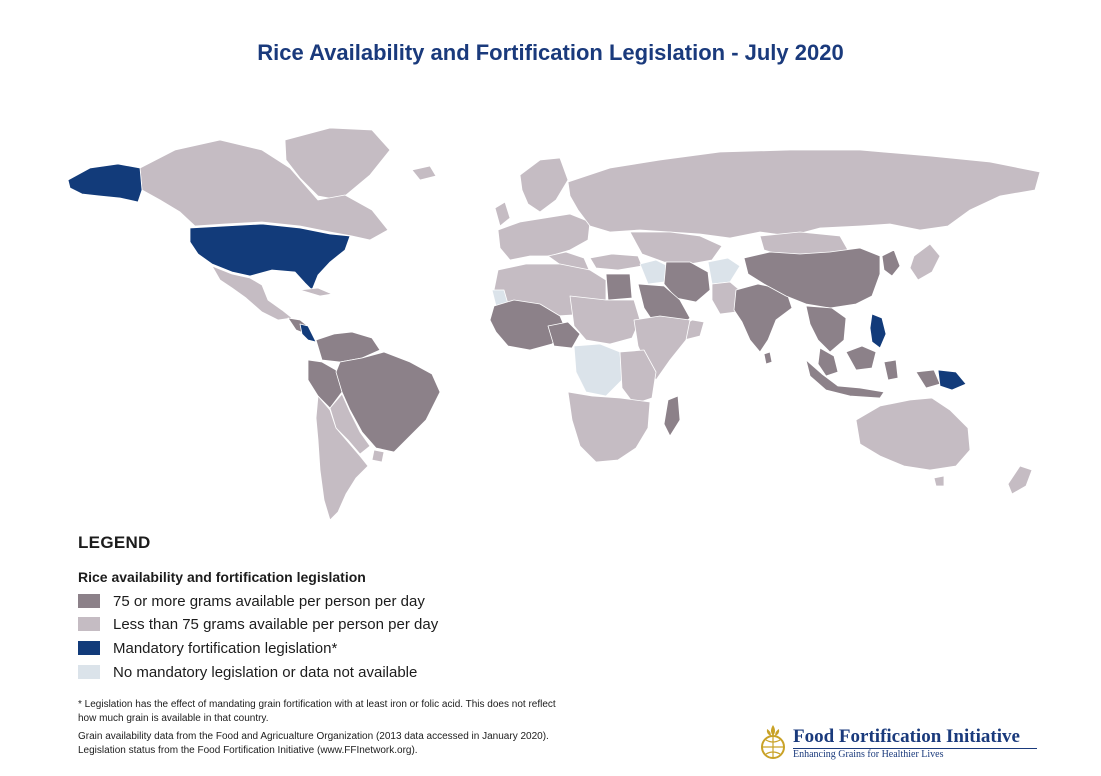  I want to click on region-alaska, so click(105, 183).